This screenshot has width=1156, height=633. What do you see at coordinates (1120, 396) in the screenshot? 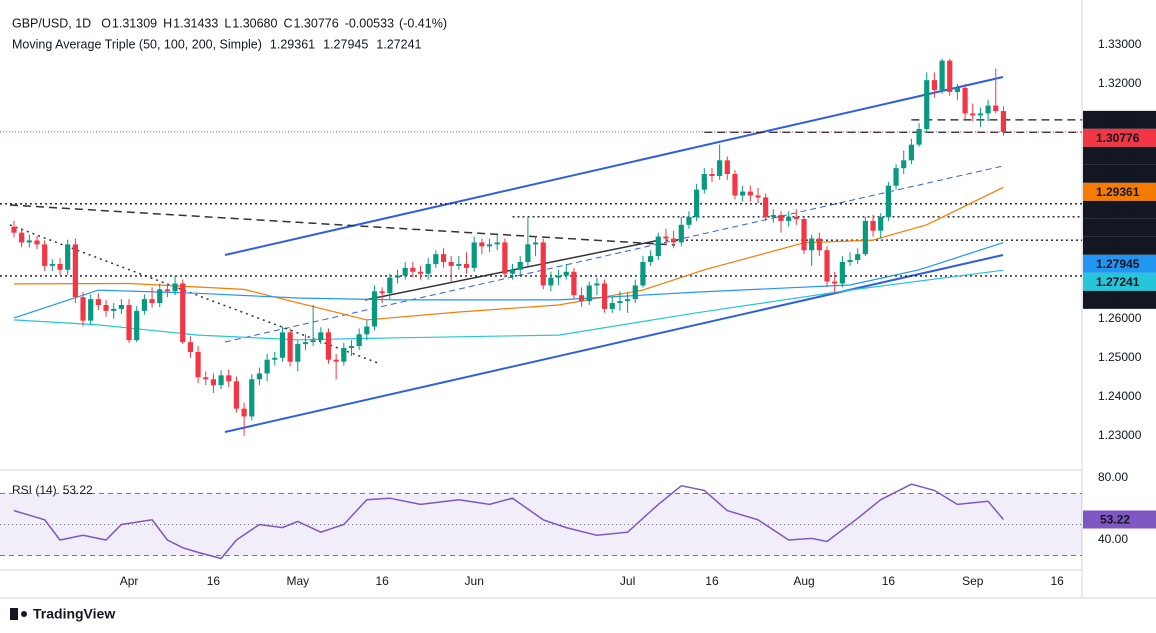
I see `y-tick-label: 1.24000` at bounding box center [1120, 396].